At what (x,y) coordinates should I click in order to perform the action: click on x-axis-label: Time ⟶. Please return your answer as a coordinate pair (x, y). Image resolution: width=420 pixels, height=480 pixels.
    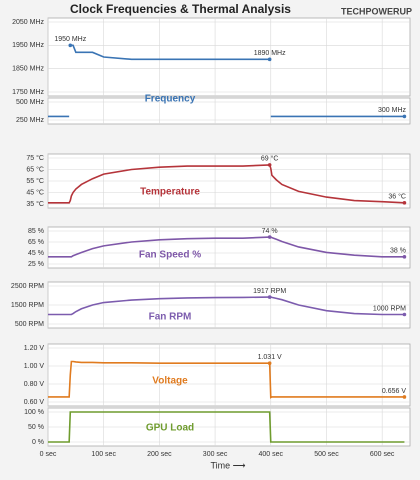
    Looking at the image, I should click on (227, 465).